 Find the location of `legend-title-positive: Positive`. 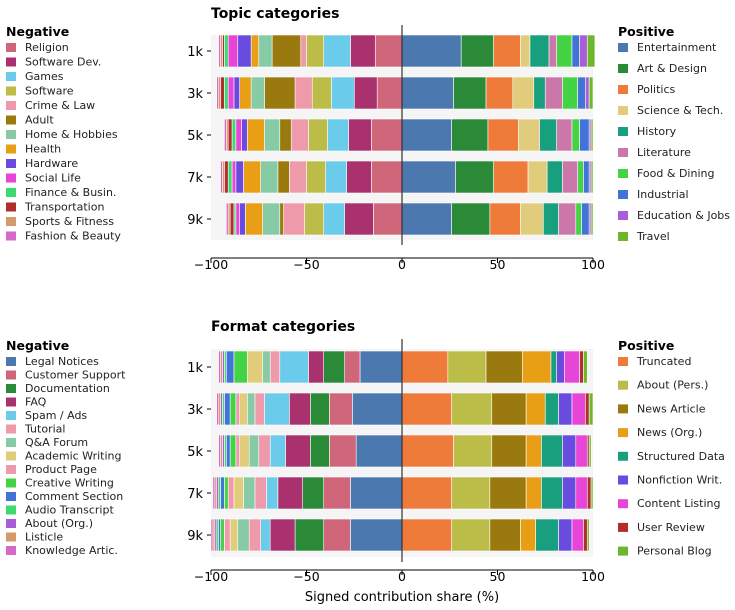

legend-title-positive: Positive is located at coordinates (646, 345).